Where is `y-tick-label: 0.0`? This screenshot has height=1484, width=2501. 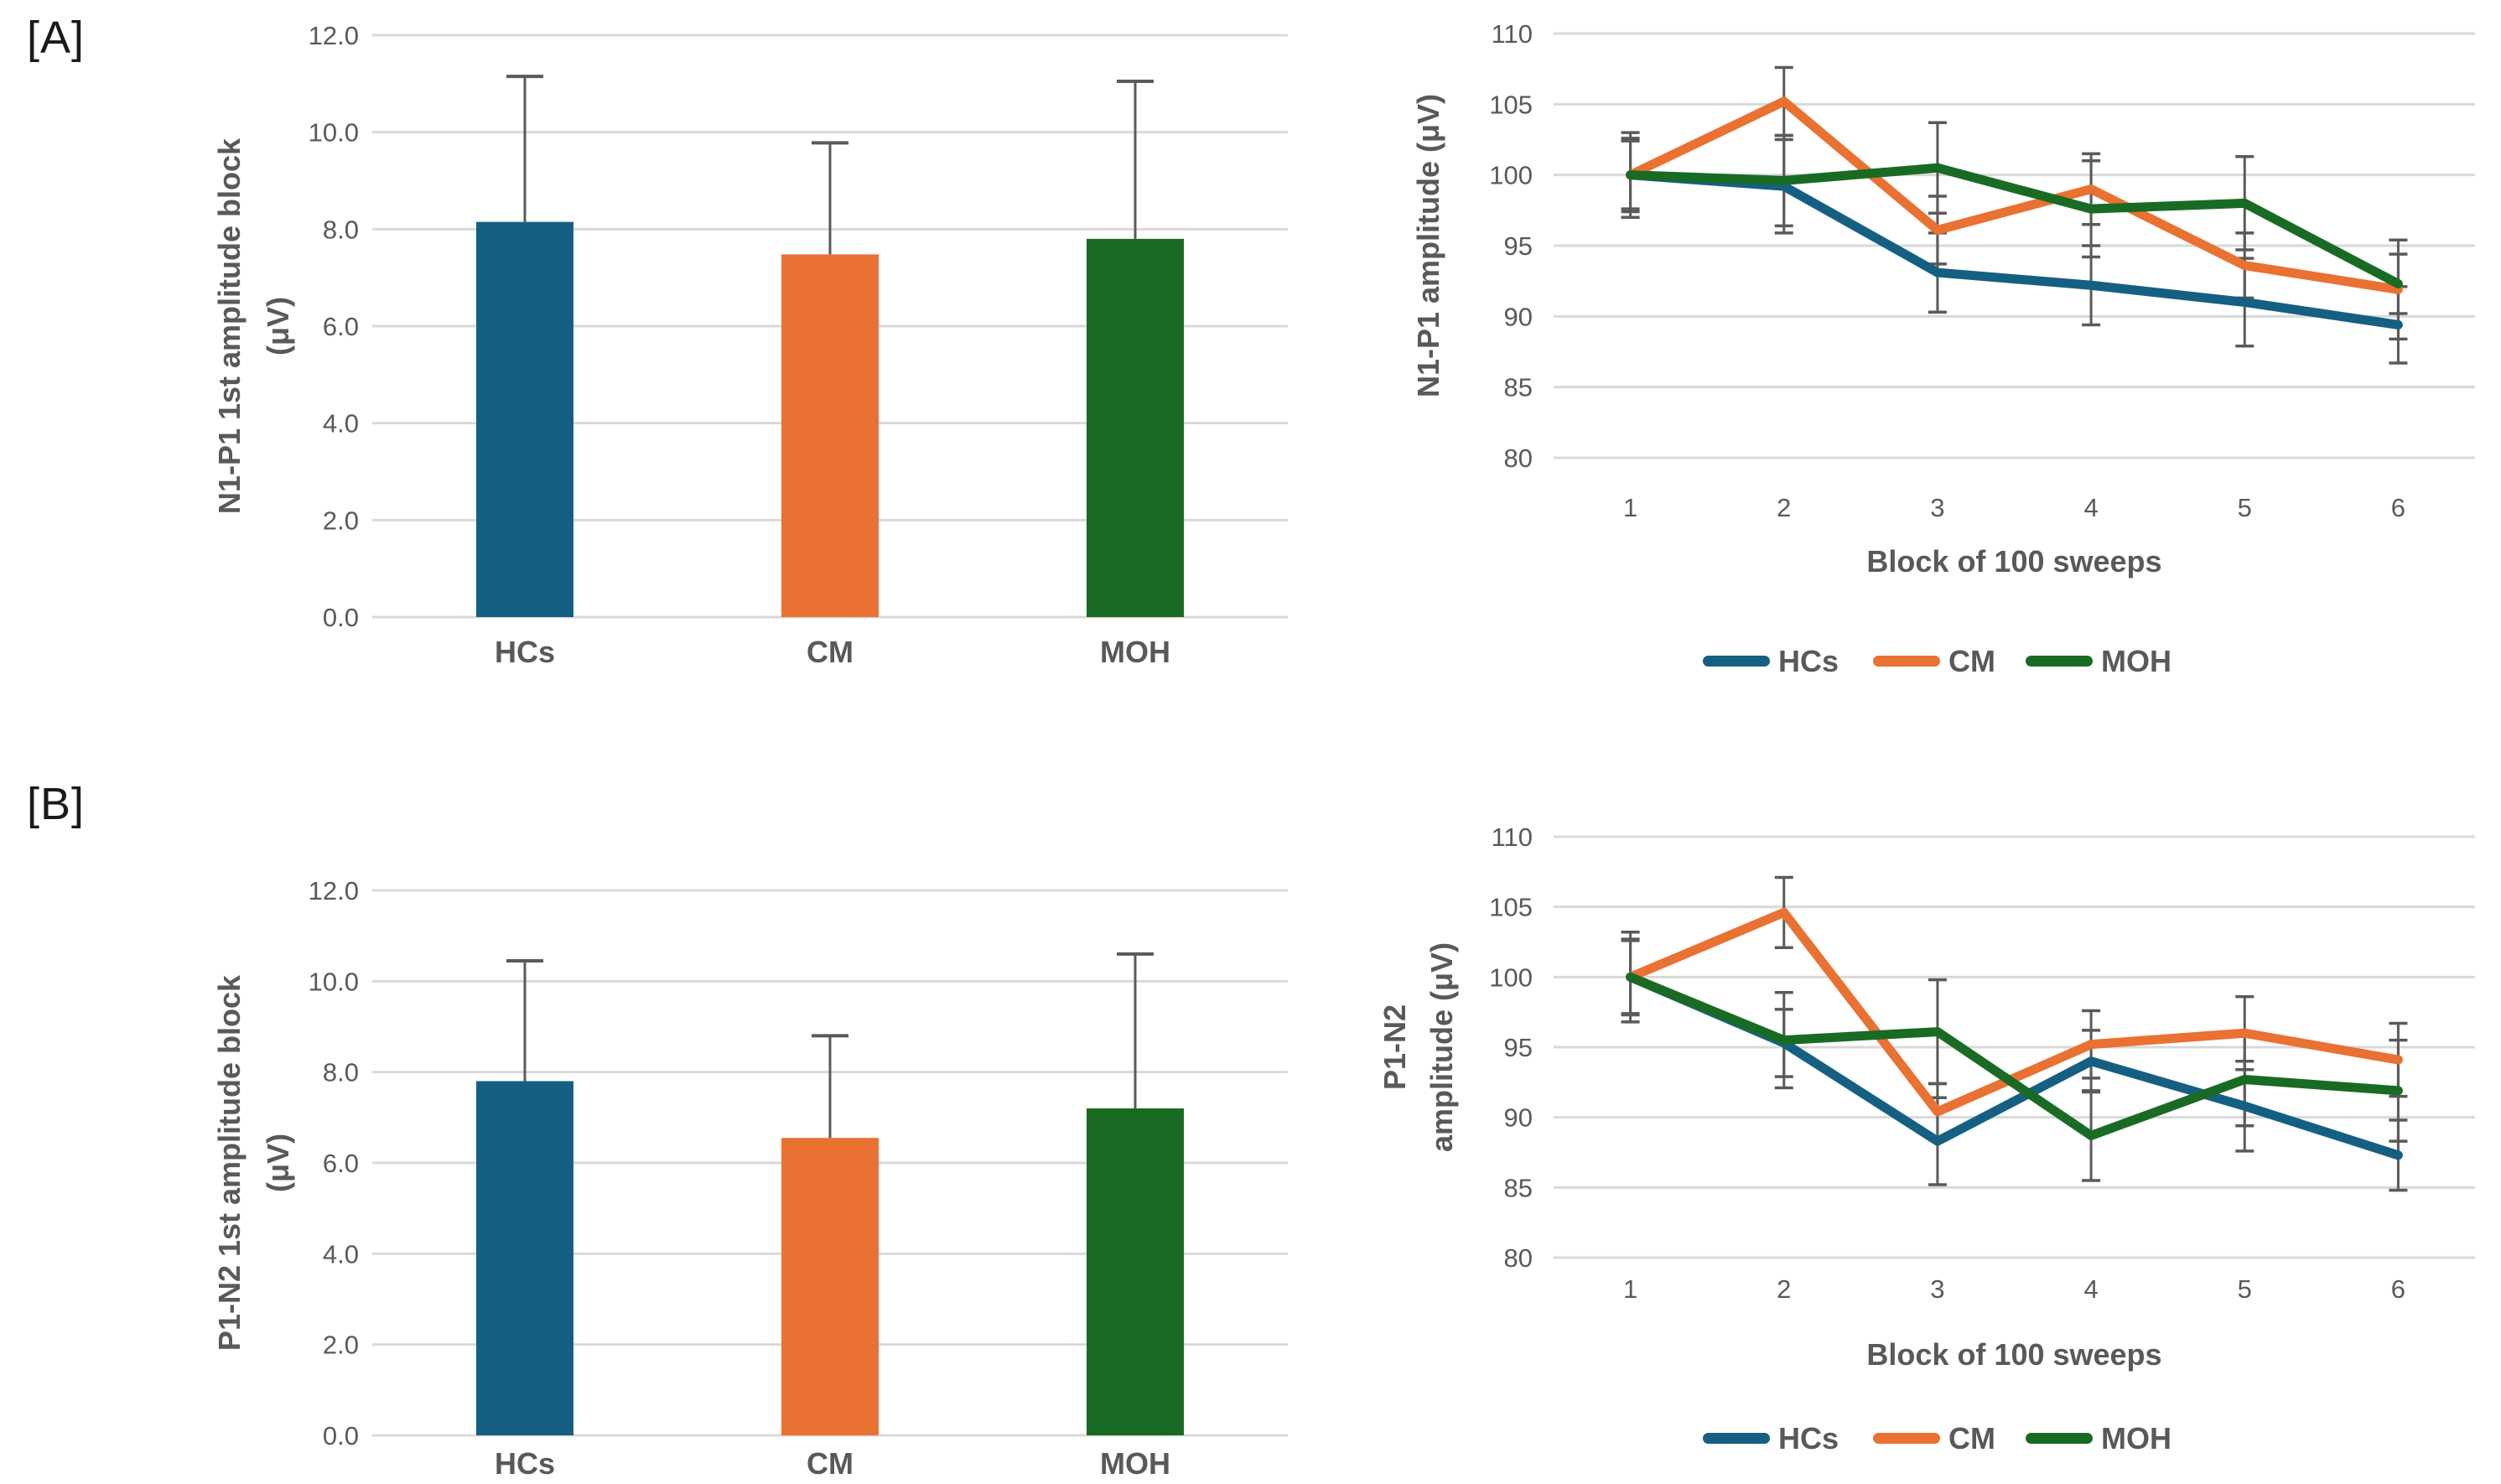
y-tick-label: 0.0 is located at coordinates (341, 1435).